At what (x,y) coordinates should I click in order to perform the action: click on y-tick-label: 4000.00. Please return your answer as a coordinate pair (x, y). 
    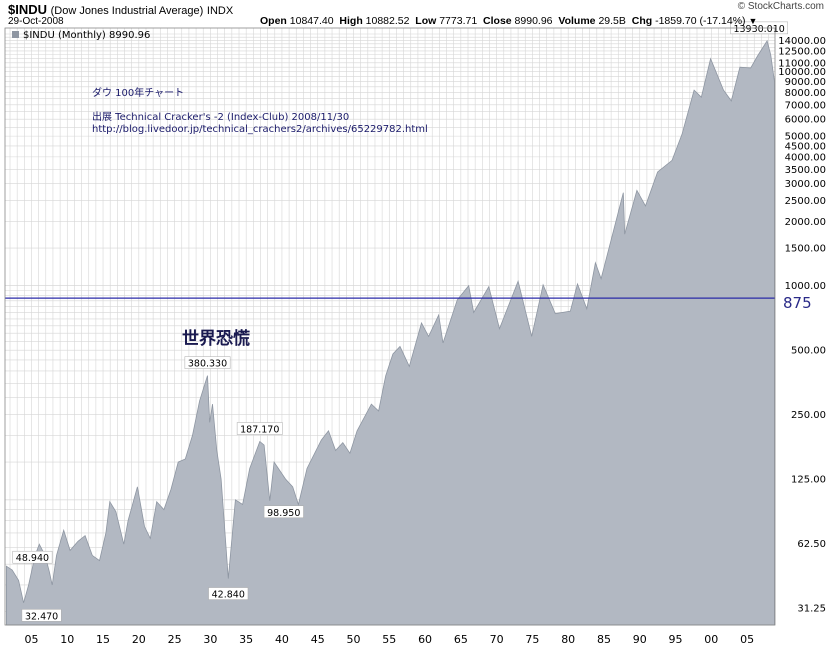
    Looking at the image, I should click on (805, 157).